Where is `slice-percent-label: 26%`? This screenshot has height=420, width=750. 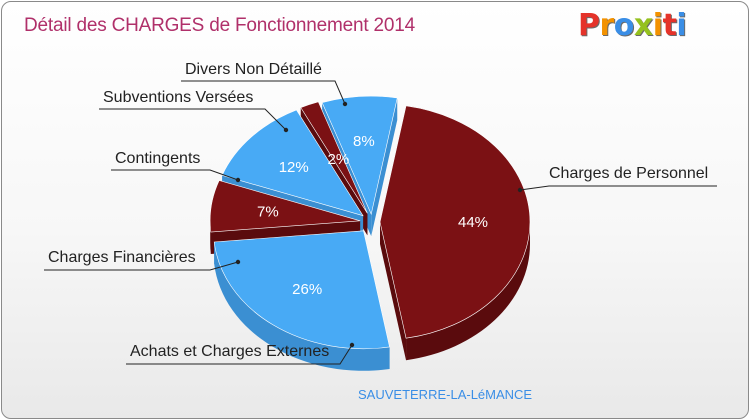
slice-percent-label: 26% is located at coordinates (307, 289).